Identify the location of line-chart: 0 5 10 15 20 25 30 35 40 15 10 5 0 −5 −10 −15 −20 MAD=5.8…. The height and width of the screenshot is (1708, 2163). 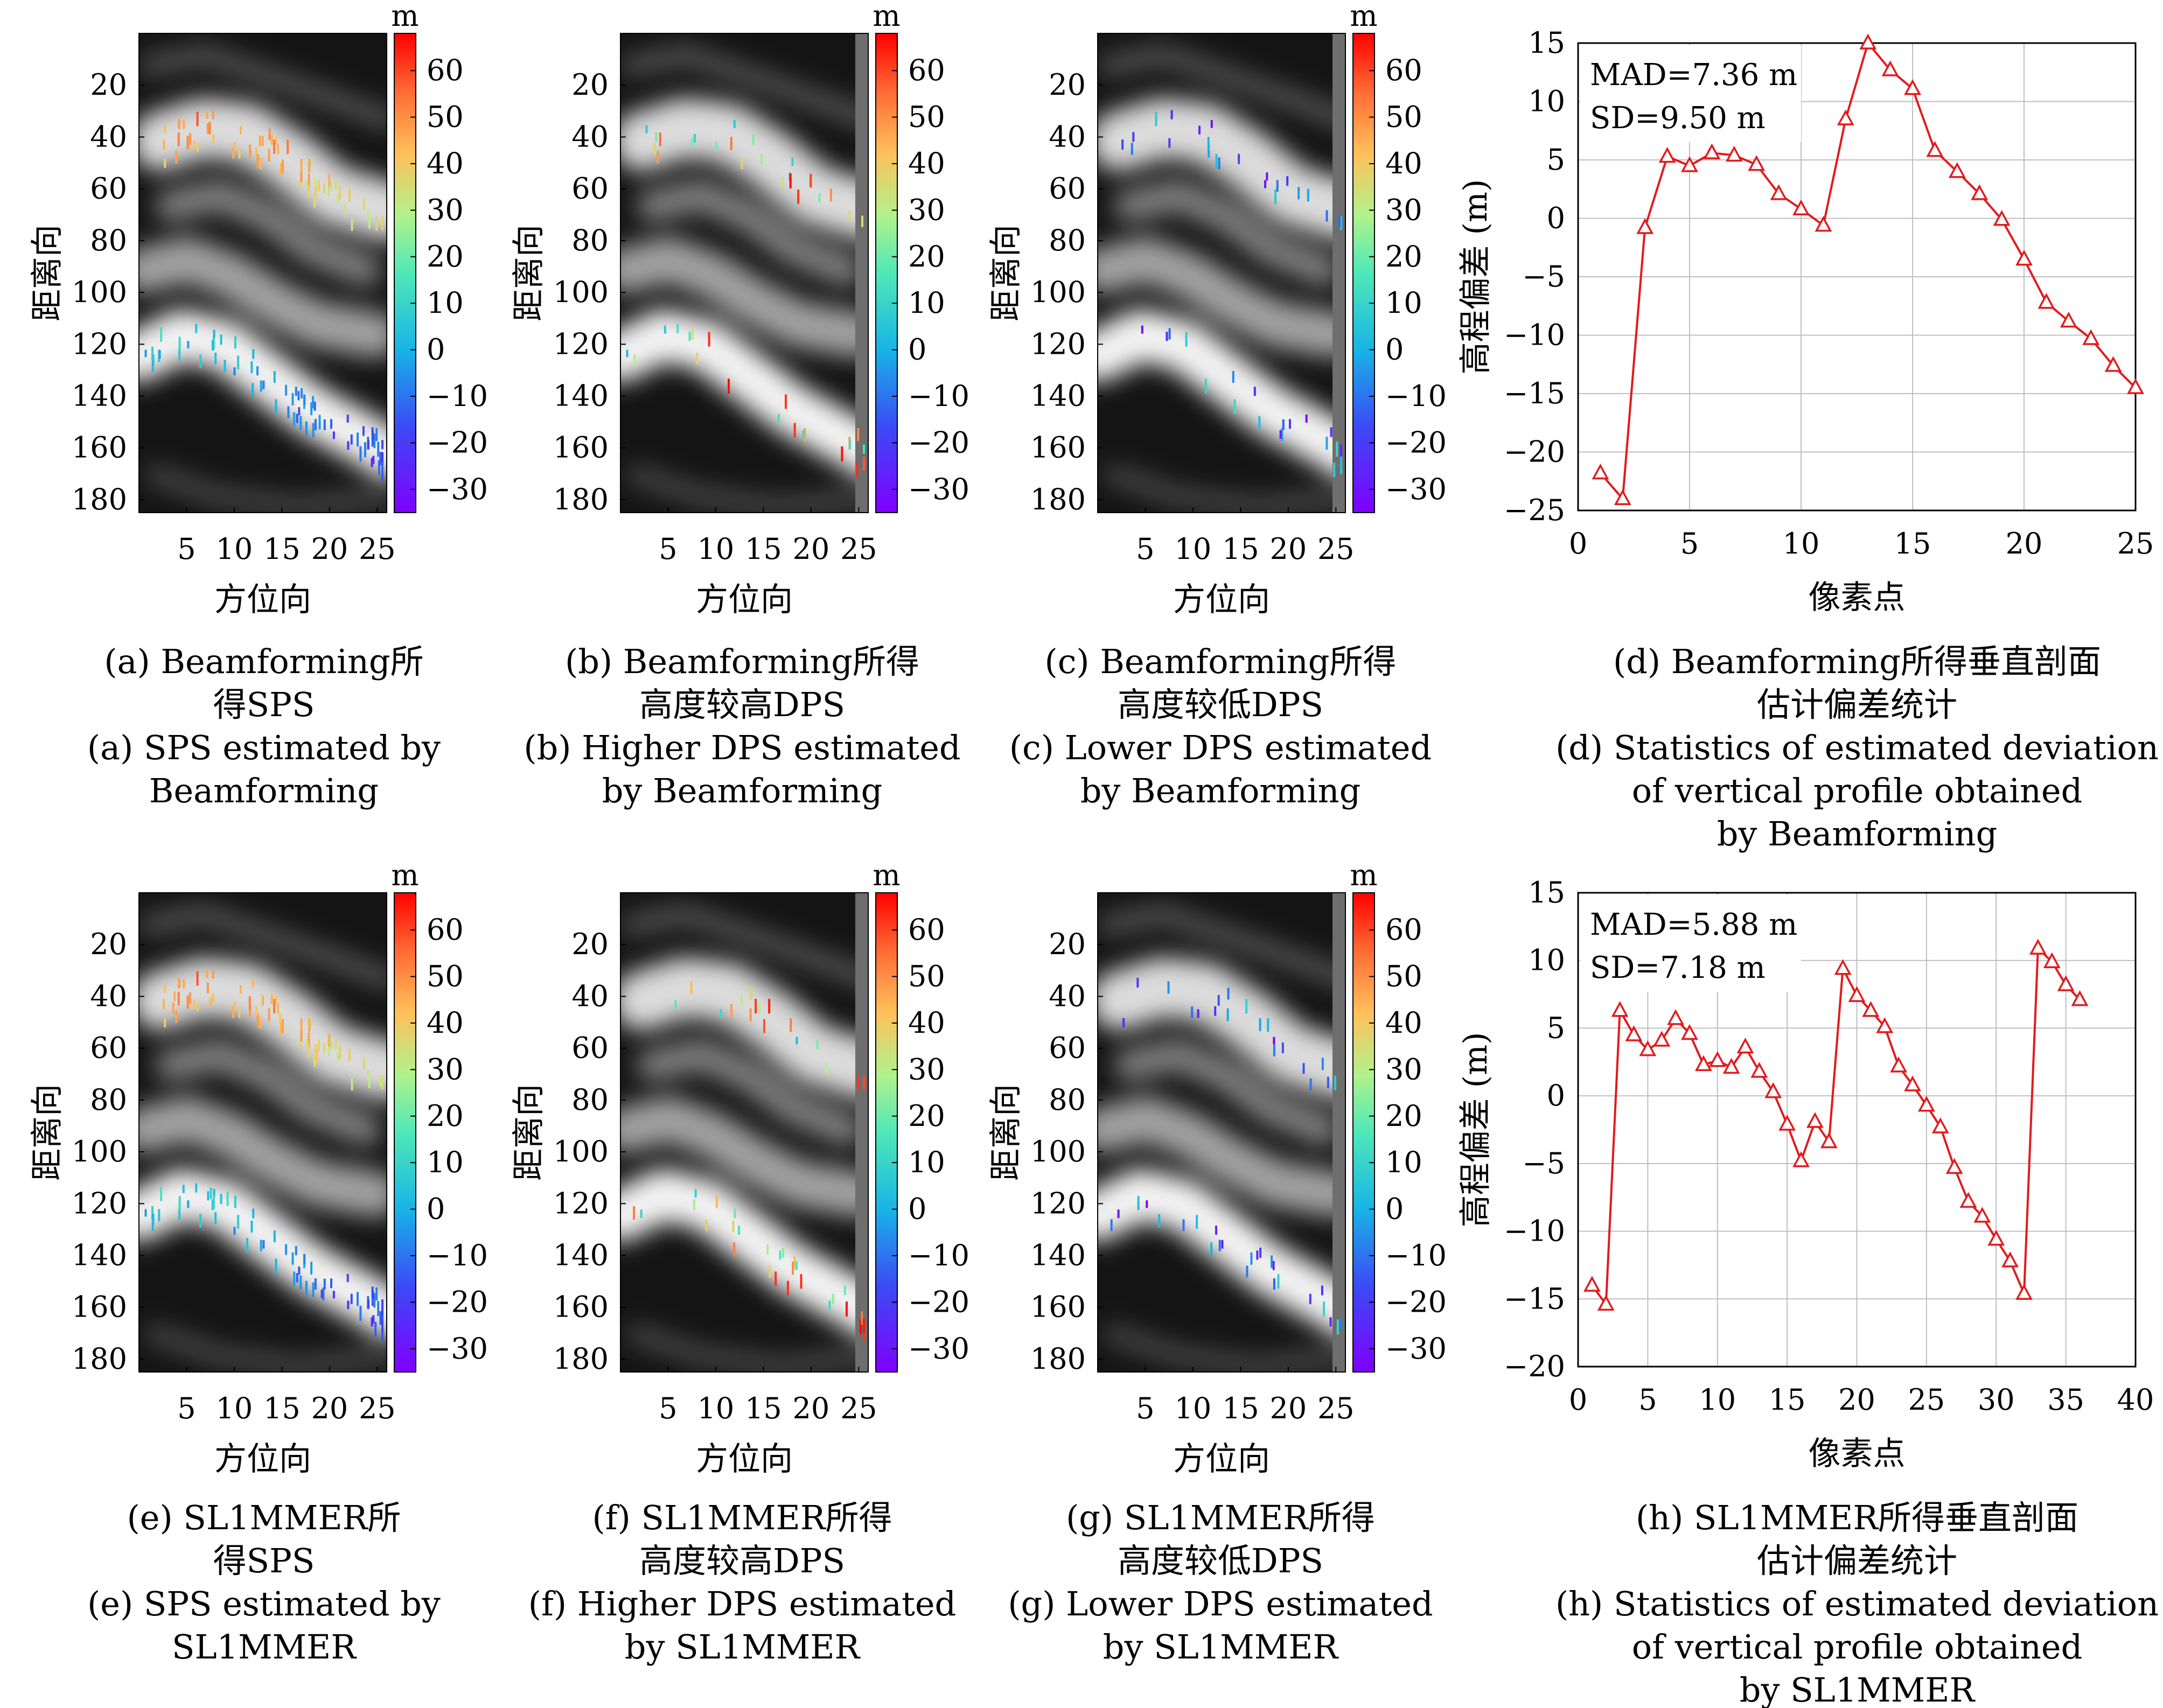
(1805, 1174).